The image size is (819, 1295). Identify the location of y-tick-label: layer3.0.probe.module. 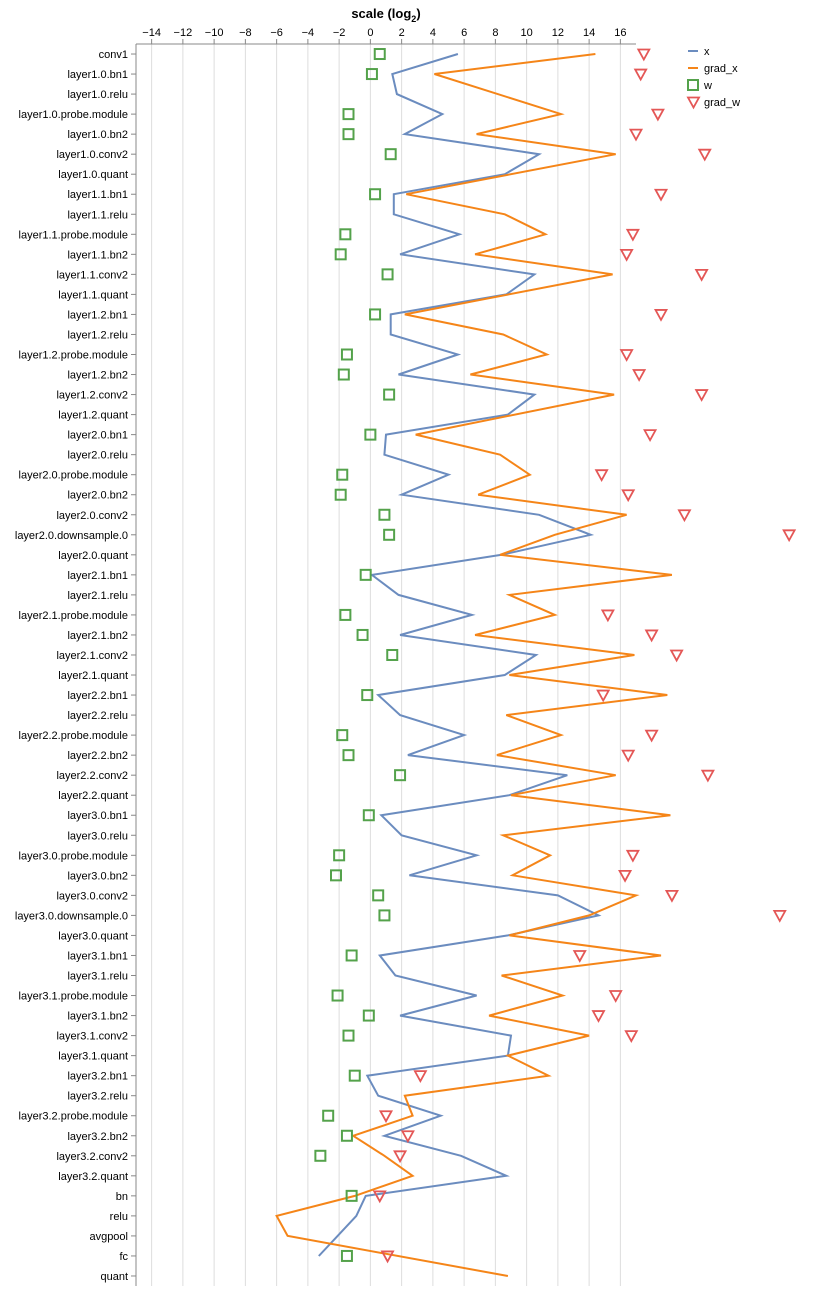
(73, 856).